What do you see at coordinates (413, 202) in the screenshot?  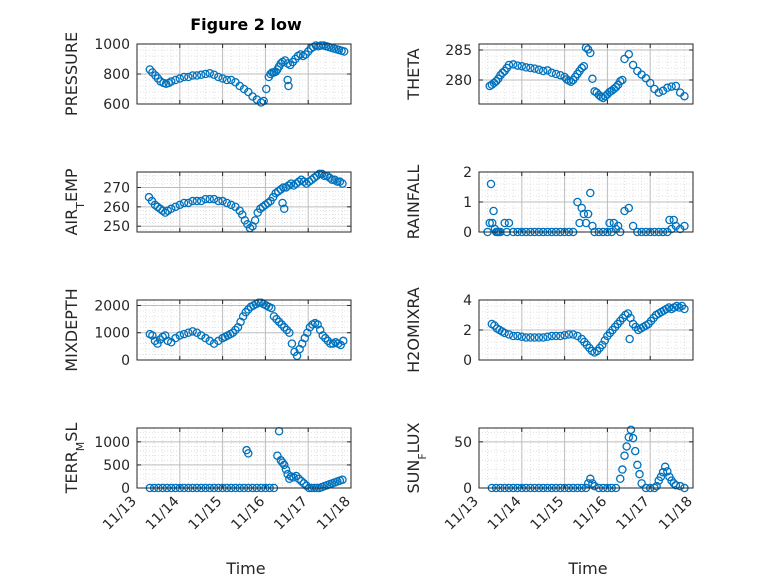 I see `y-axis-label: RAINFALL` at bounding box center [413, 202].